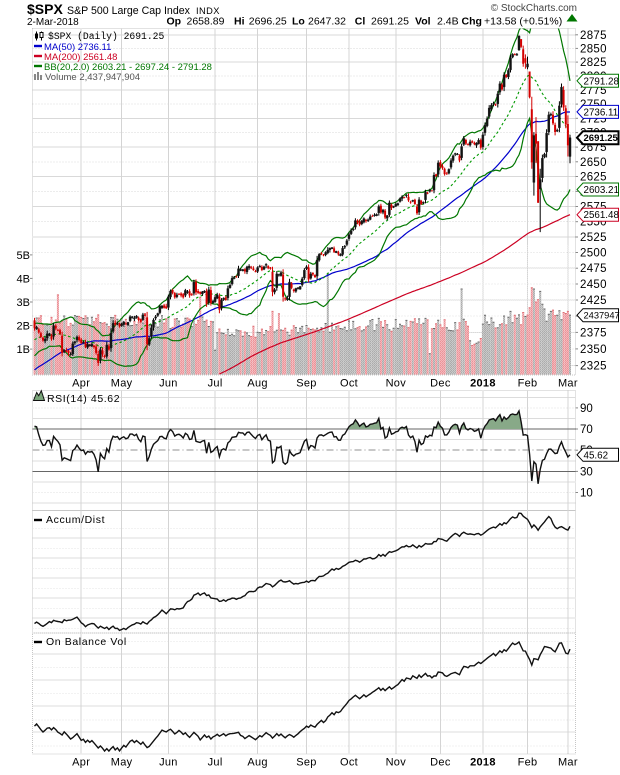 The width and height of the screenshot is (620, 775). I want to click on svg-text: 2561.48, so click(602, 215).